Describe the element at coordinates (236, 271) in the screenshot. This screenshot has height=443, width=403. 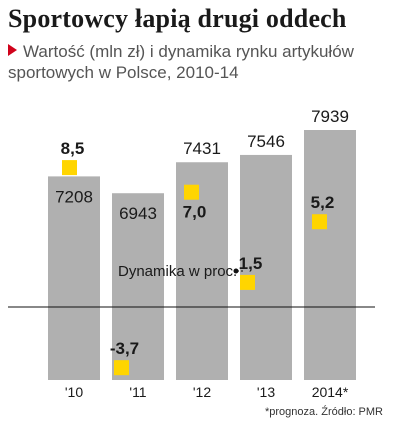
I see `annotation-dot` at that location.